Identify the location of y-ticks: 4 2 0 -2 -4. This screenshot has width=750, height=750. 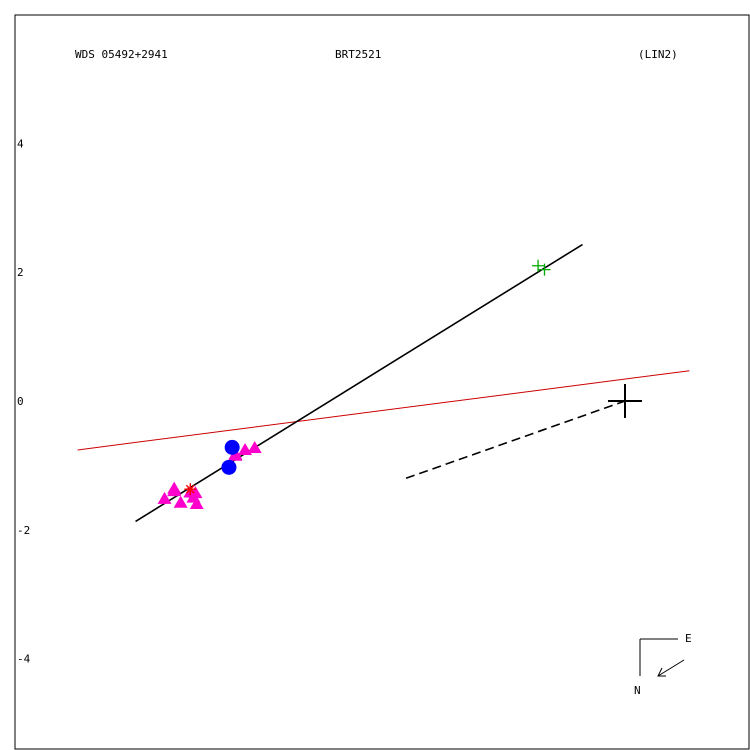
(24, 401).